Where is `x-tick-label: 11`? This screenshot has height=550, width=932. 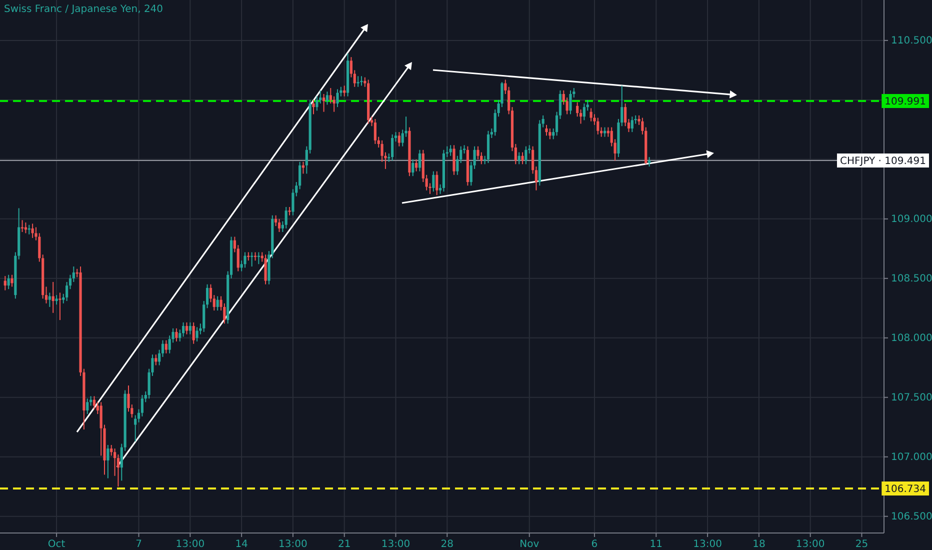
x-tick-label: 11 is located at coordinates (656, 544).